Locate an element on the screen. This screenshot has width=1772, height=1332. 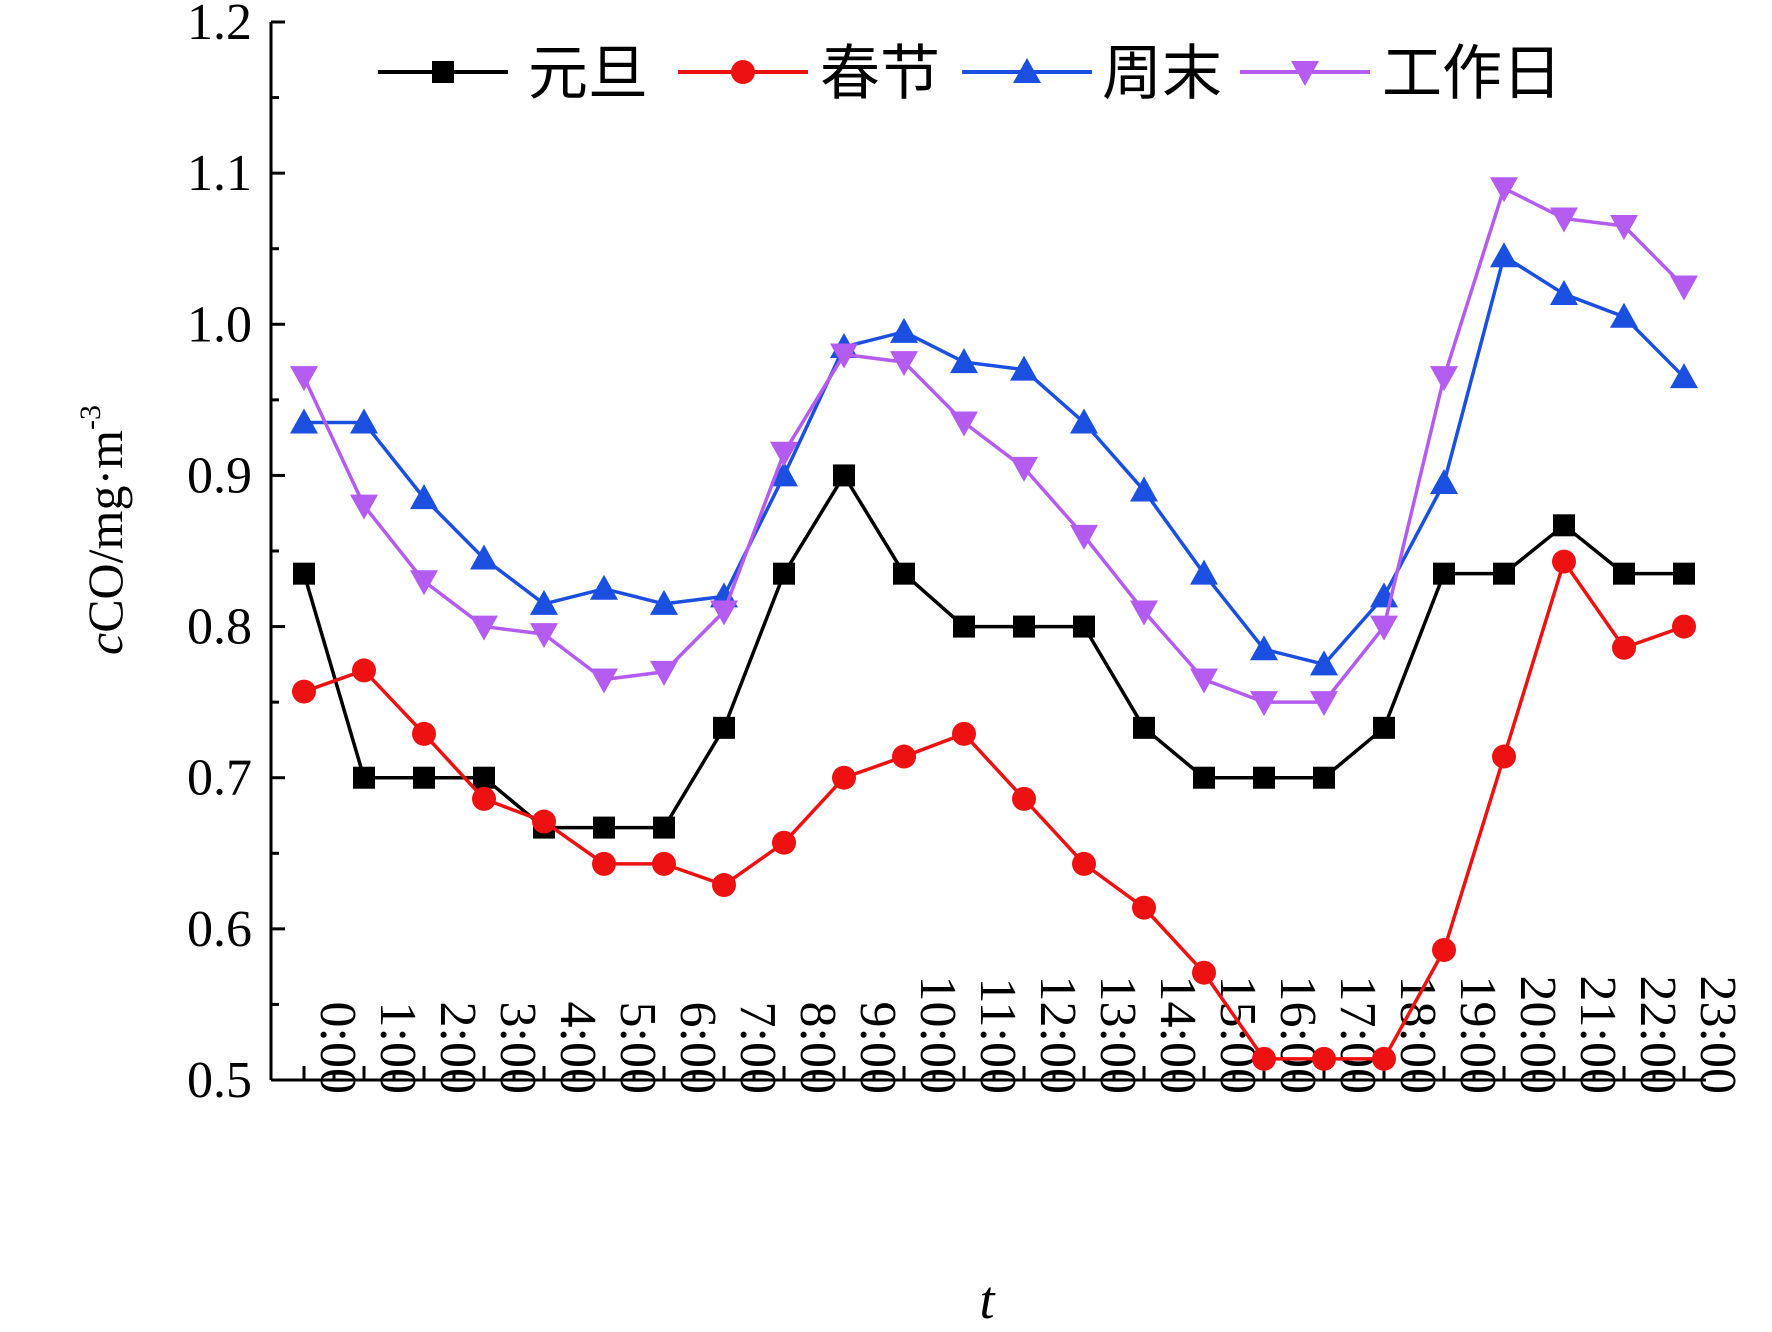
y-tick-label: 0.7 is located at coordinates (219, 778).